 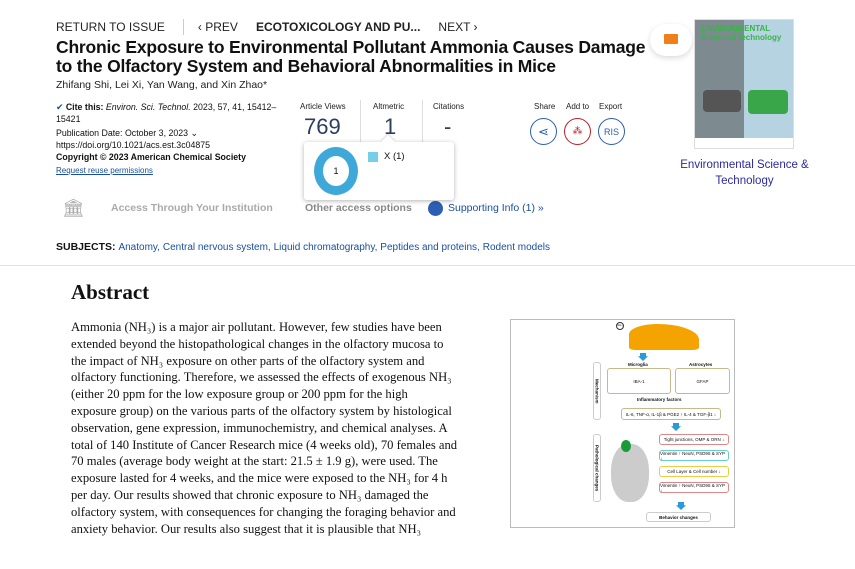 What do you see at coordinates (744, 84) in the screenshot?
I see `journal-cover: ENVIRONMENTAL Science&Technology` at bounding box center [744, 84].